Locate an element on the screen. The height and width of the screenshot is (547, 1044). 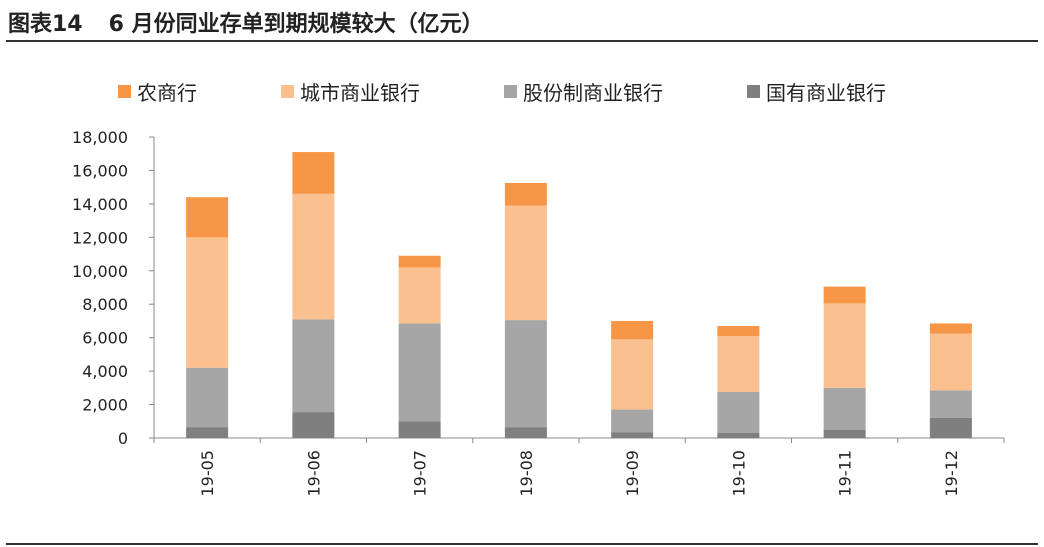
legend-item: 国有商业银行 is located at coordinates (816, 91).